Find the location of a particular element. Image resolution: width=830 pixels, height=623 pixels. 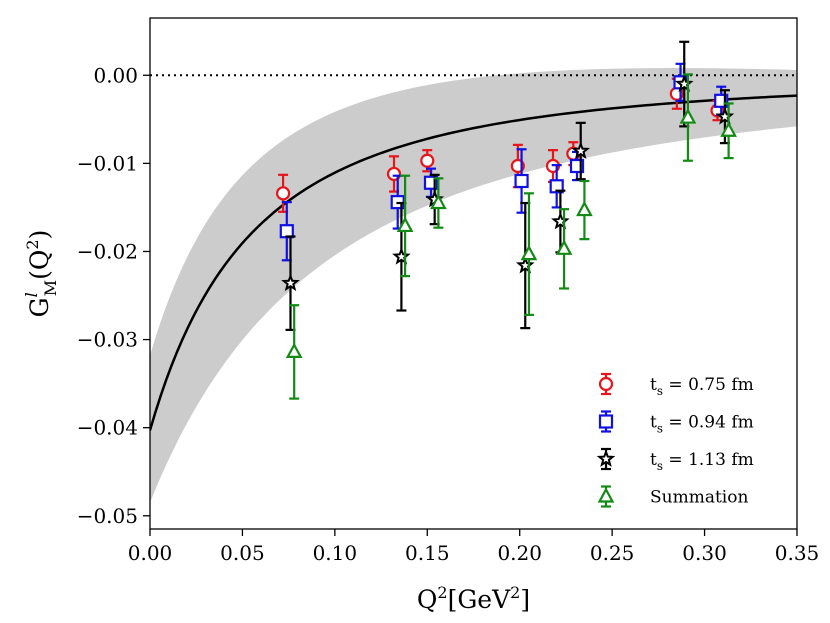

x-tick-label: 0.05 is located at coordinates (242, 553).